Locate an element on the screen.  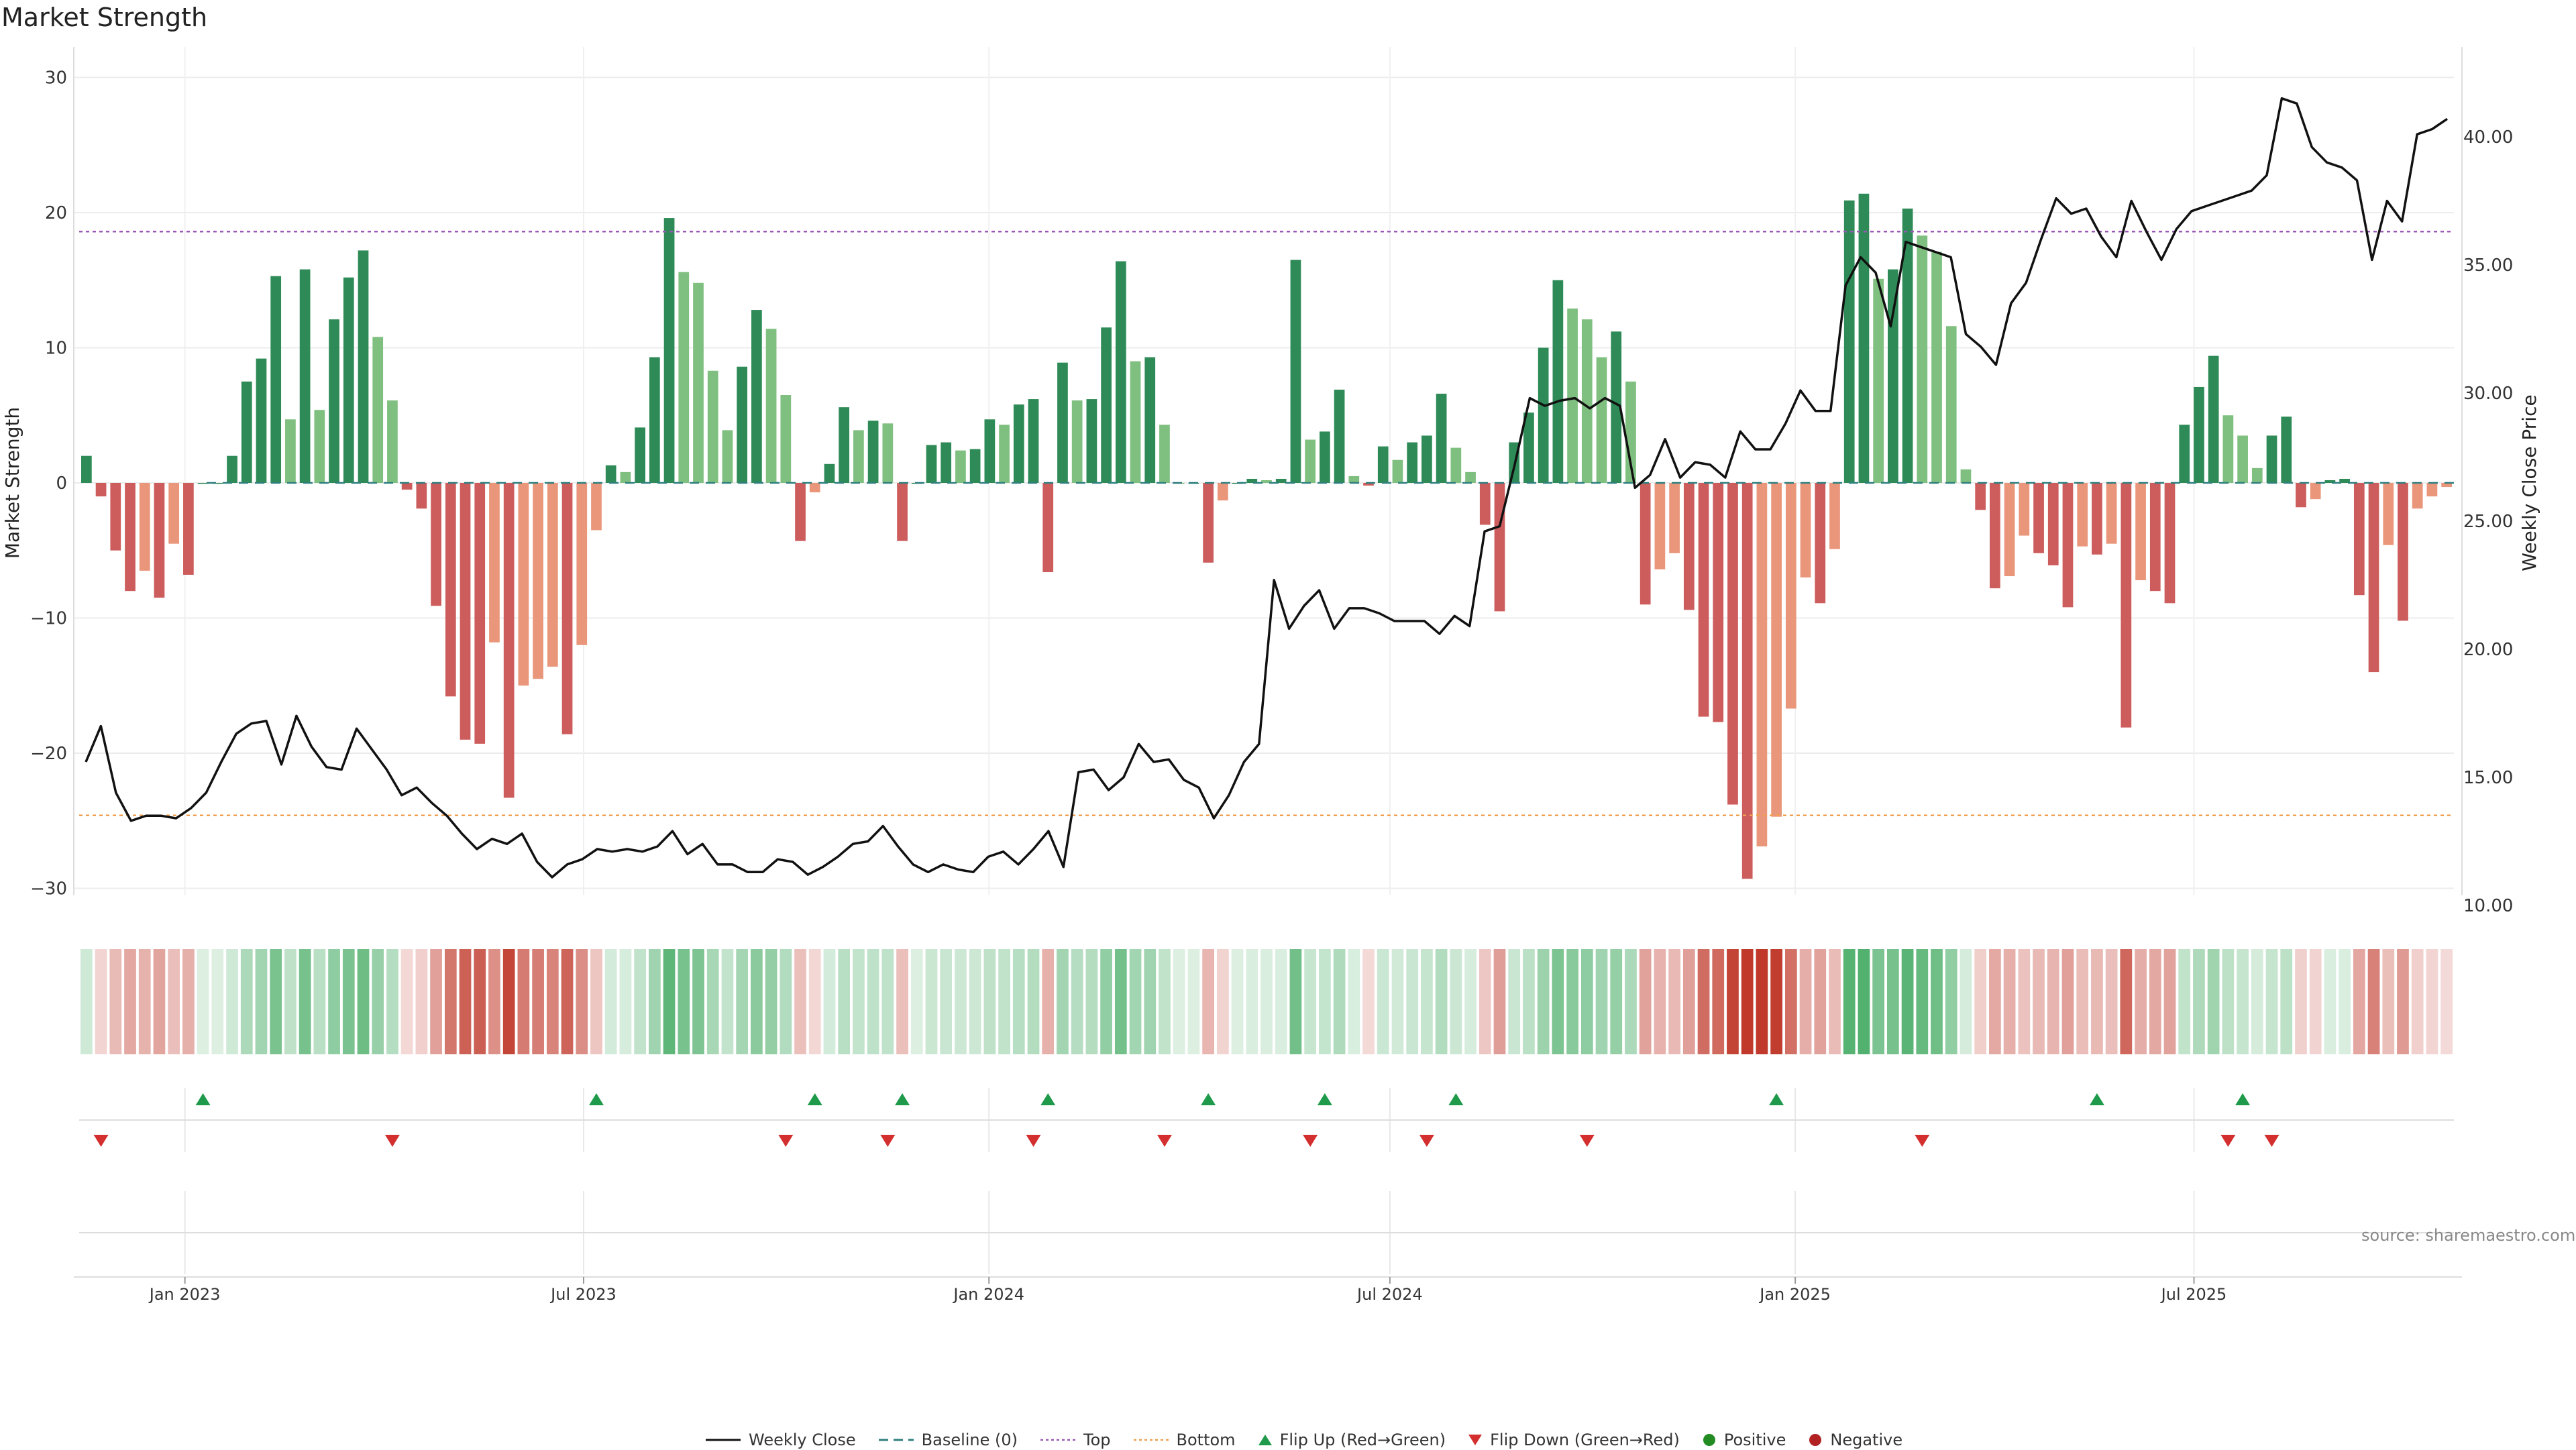
legend-flip-down-label: Flip Down (Green→Red) is located at coordinates (1585, 1440).